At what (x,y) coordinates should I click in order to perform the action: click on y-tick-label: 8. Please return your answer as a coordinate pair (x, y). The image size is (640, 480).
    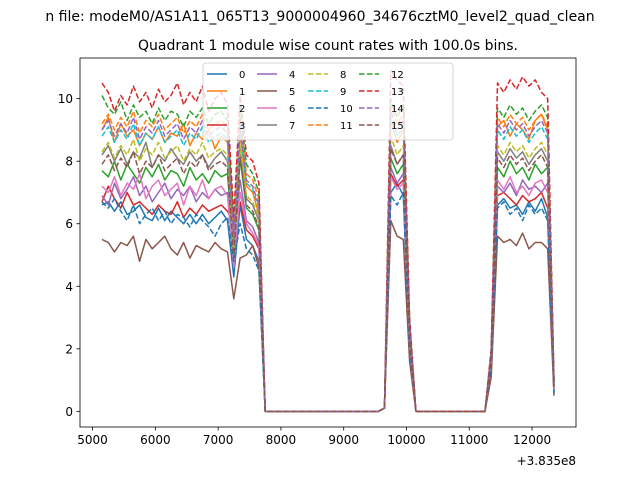
    Looking at the image, I should click on (69, 162).